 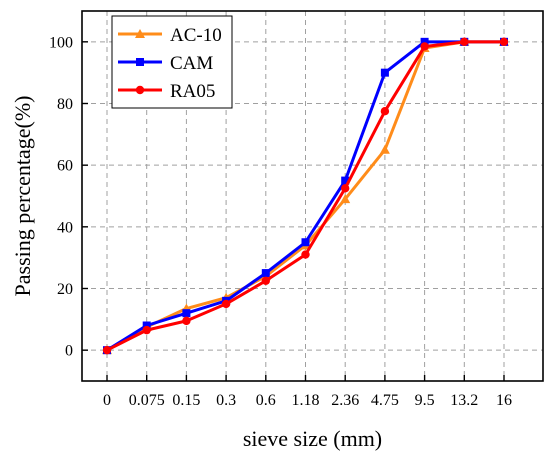 I want to click on legend-item: AC-10, so click(x=170, y=35).